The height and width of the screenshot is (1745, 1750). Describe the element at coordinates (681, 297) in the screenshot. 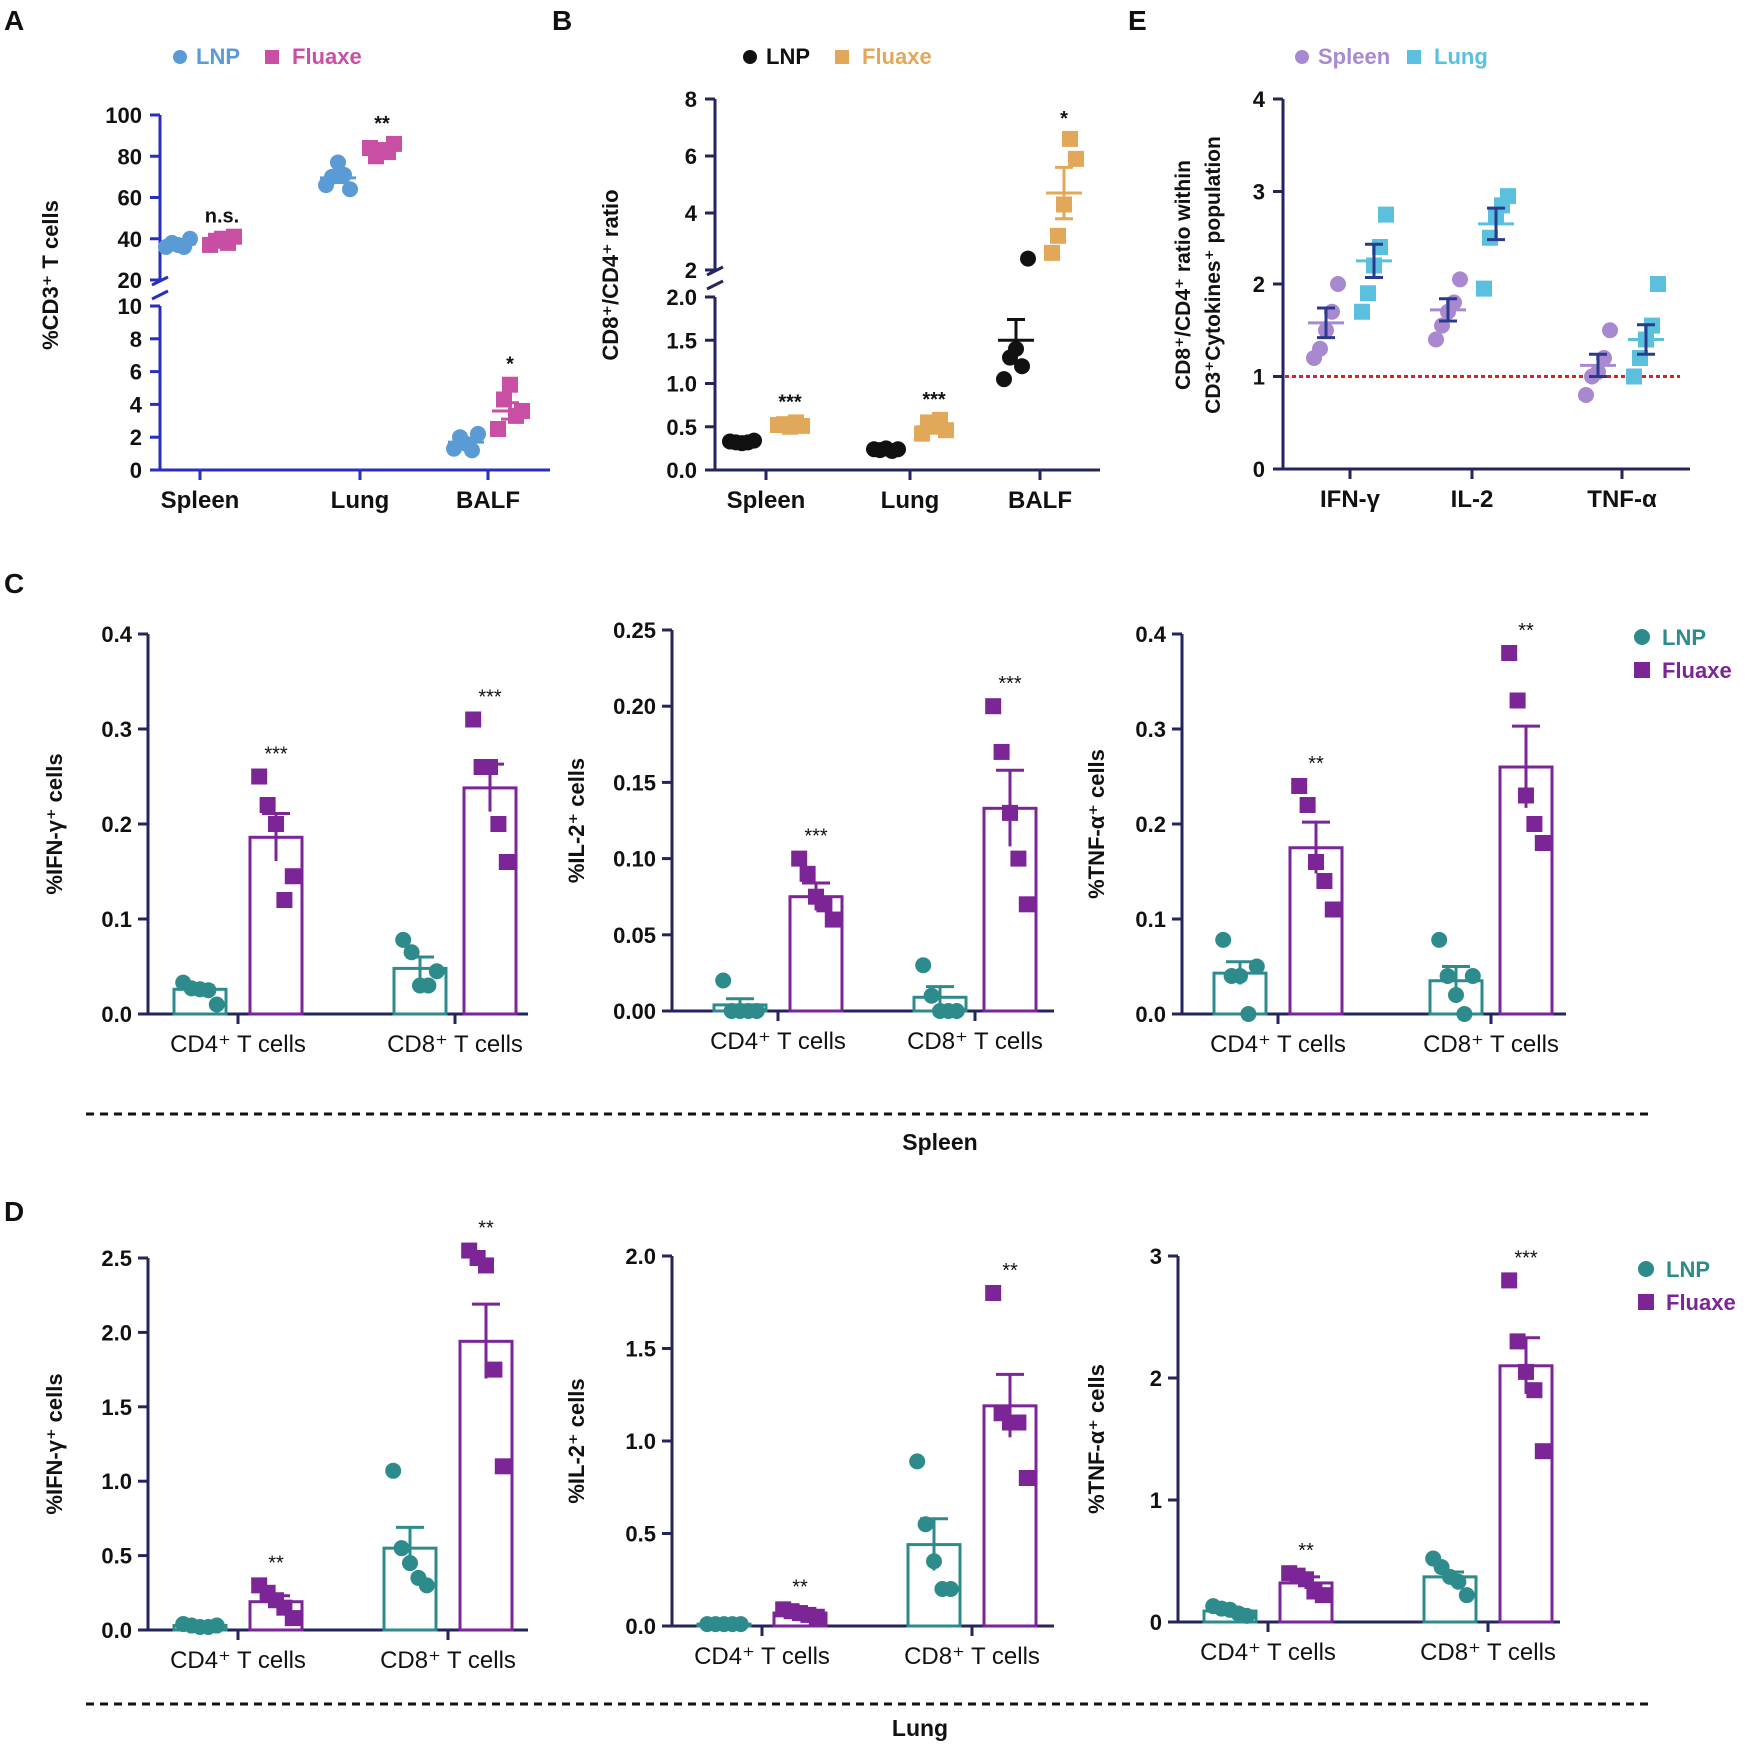

I see `chart-b-y-tick-label: 2.0` at that location.